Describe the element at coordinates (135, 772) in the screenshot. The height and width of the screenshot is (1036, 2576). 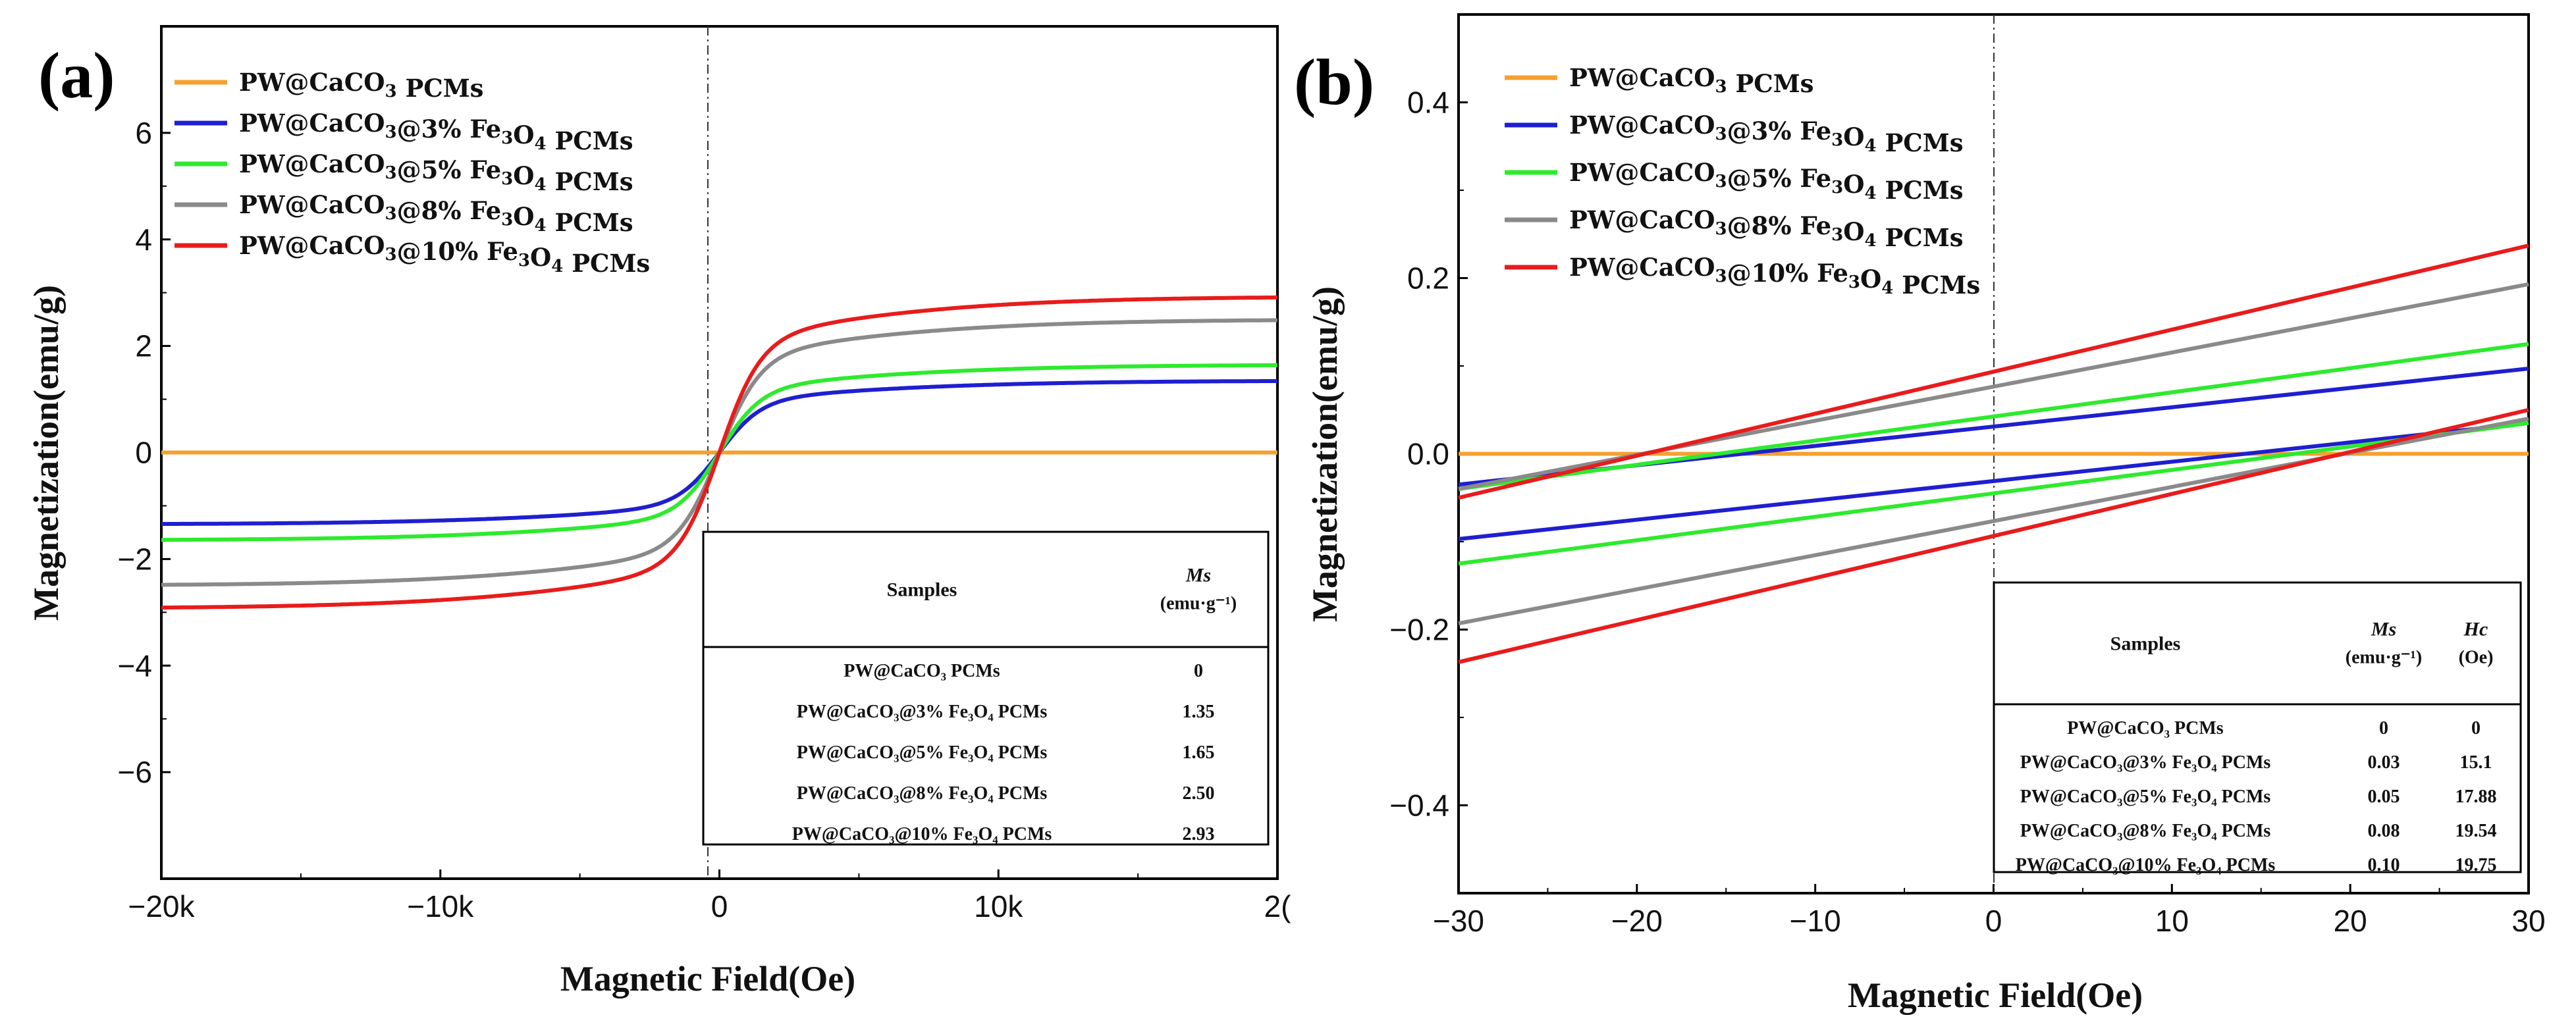
I see `y-tick-label: −6` at that location.